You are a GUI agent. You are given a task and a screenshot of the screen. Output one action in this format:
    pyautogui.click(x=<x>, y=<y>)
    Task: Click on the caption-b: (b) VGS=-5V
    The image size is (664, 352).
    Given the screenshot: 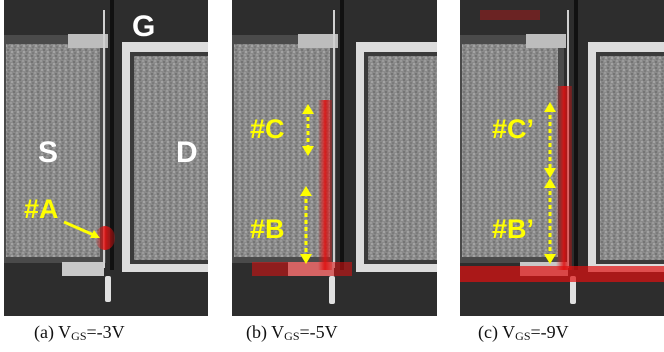 What is the action you would take?
    pyautogui.click(x=292, y=332)
    